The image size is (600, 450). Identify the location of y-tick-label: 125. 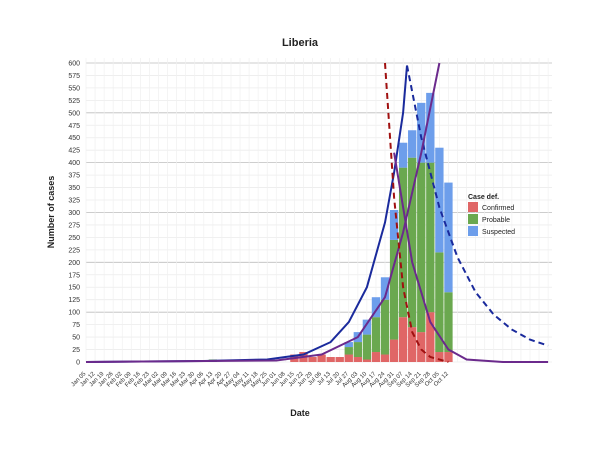
(74, 300).